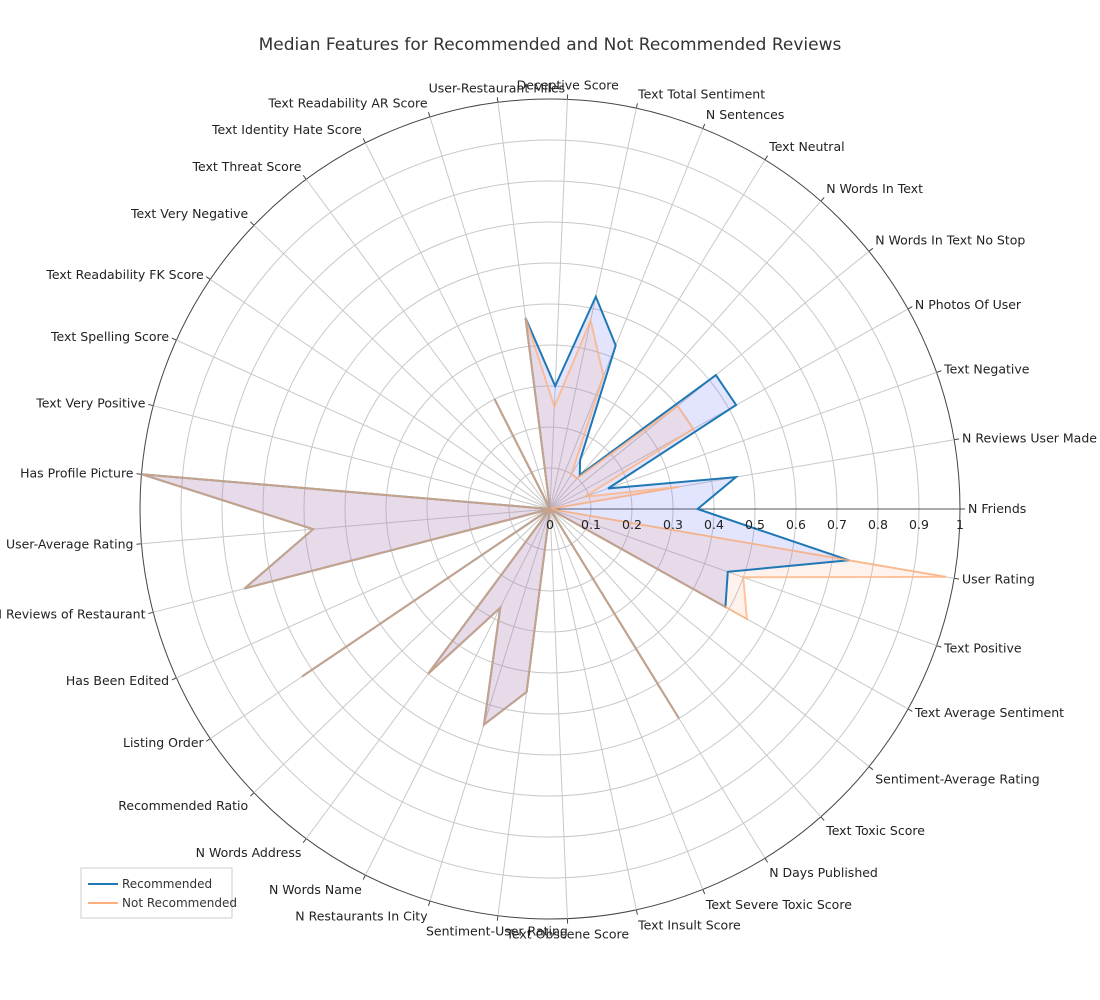 This screenshot has width=1100, height=1000. Describe the element at coordinates (998, 579) in the screenshot. I see `axis-label: User Rating` at that location.